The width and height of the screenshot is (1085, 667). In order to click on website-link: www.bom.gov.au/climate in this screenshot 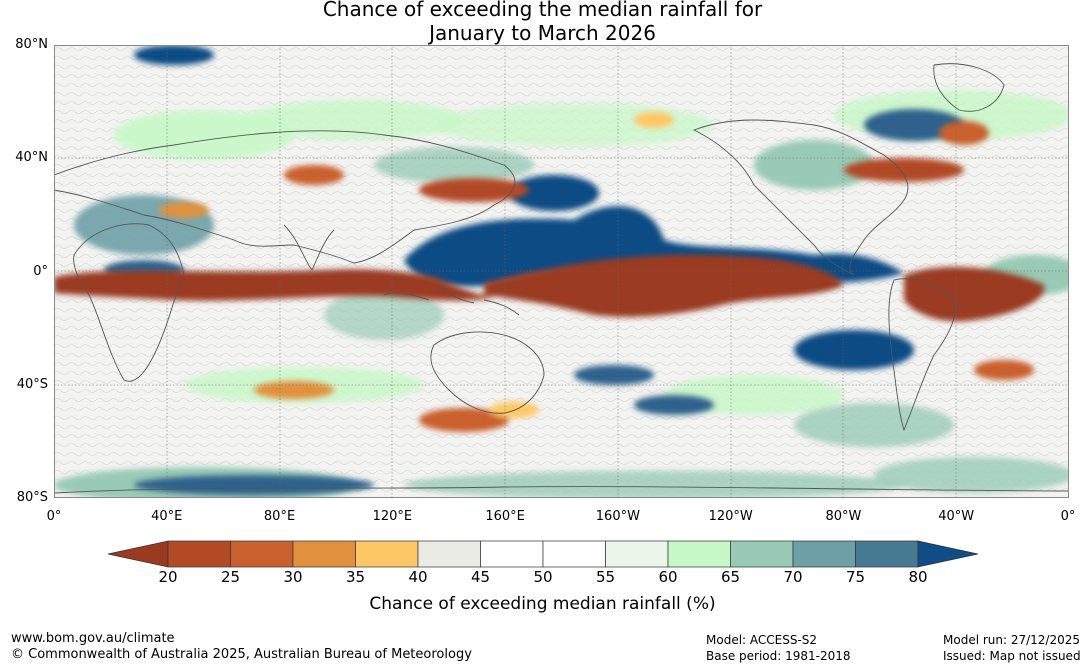, I will do `click(93, 638)`.